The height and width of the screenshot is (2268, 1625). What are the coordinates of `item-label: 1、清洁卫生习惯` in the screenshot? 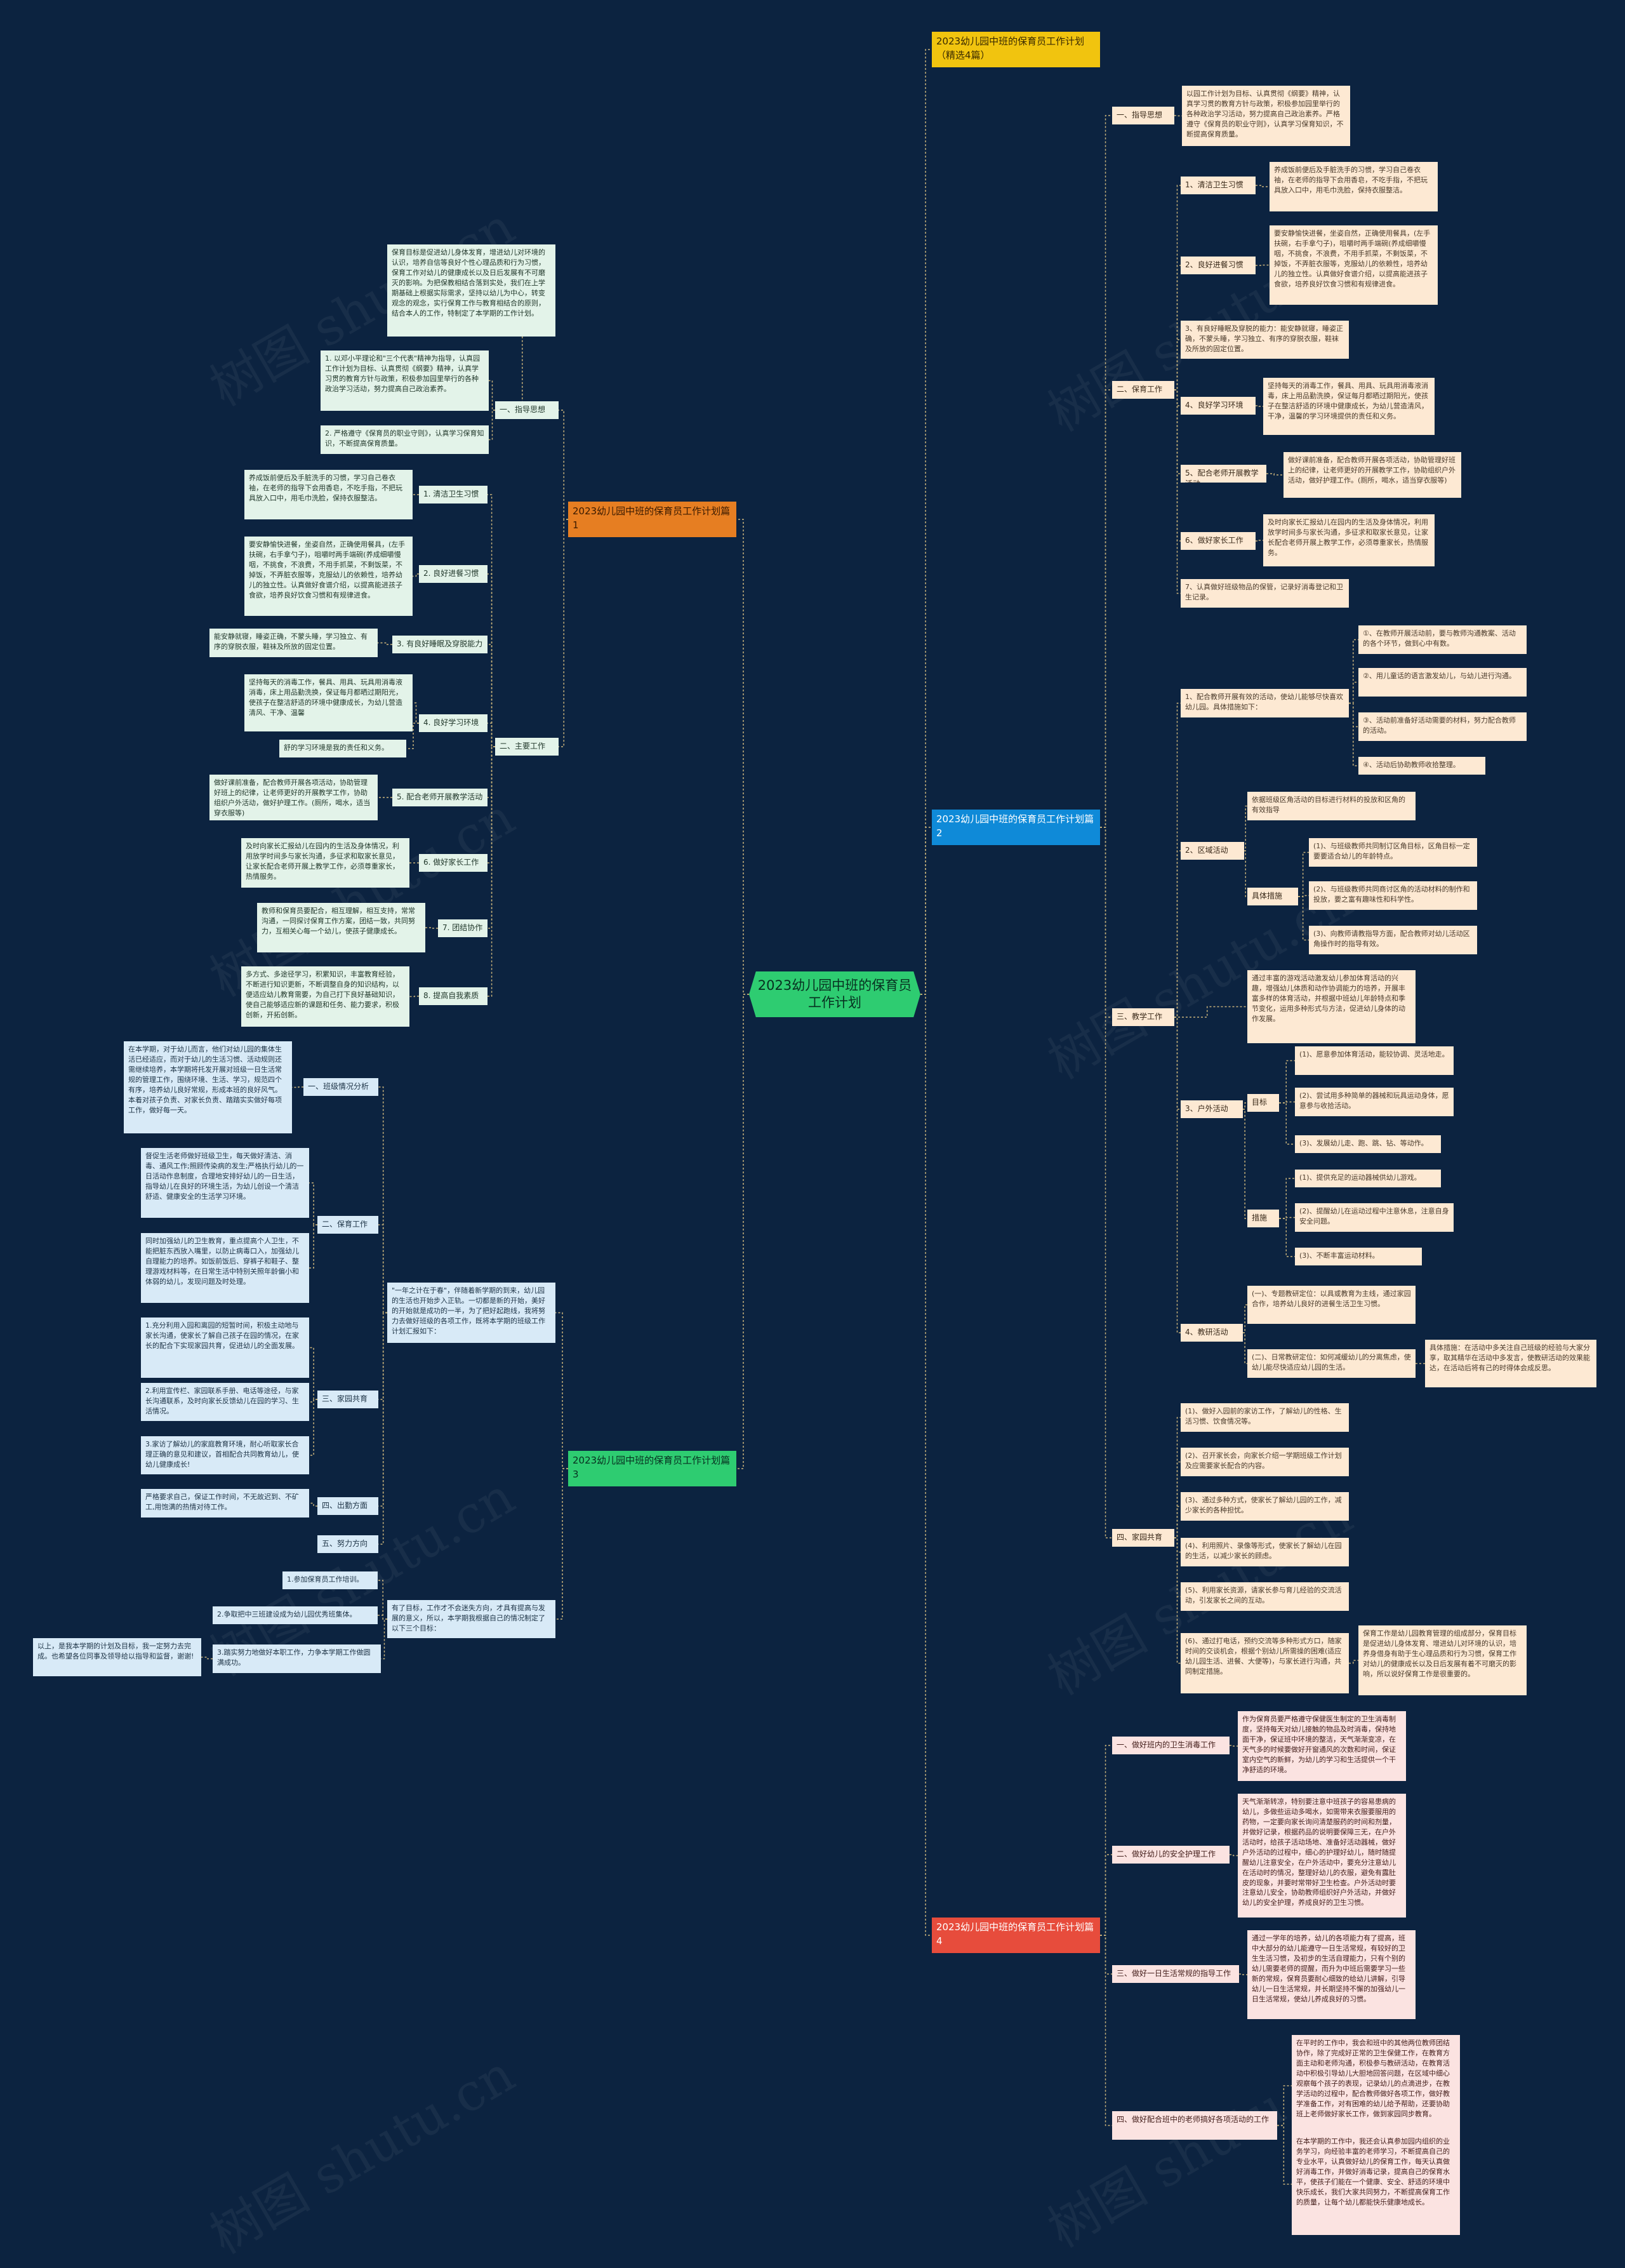 It's located at (1218, 185).